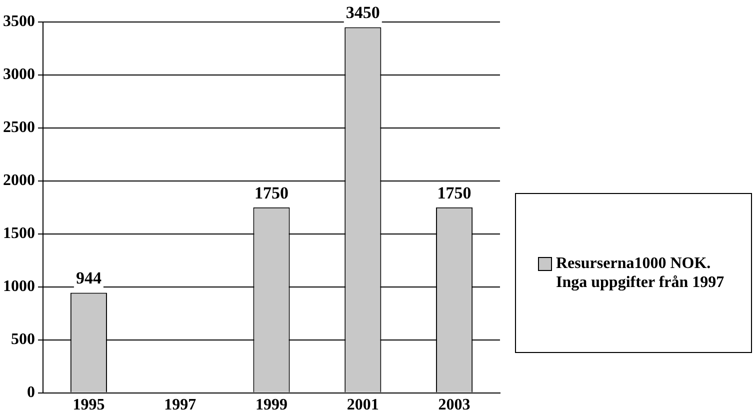 Image resolution: width=754 pixels, height=418 pixels. I want to click on x-tick-label: 1997, so click(180, 405).